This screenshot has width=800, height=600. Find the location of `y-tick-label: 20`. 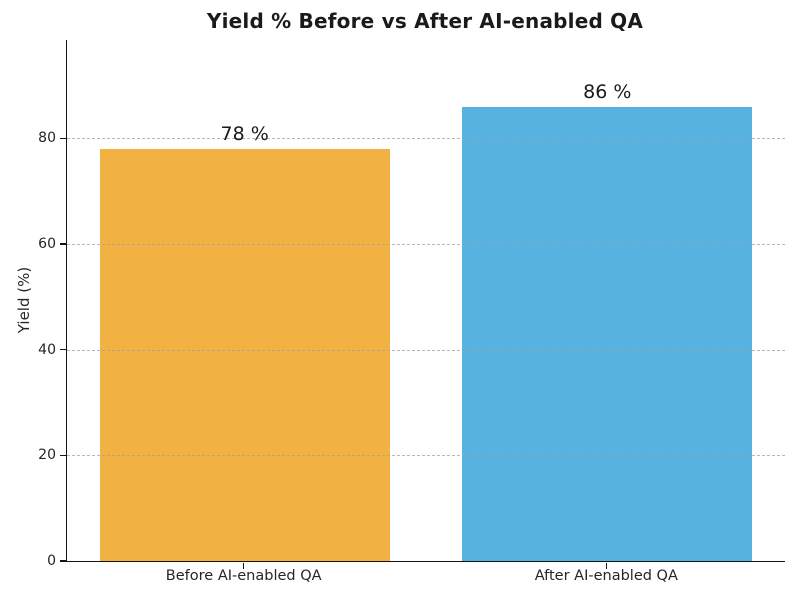

y-tick-label: 20 is located at coordinates (47, 455).